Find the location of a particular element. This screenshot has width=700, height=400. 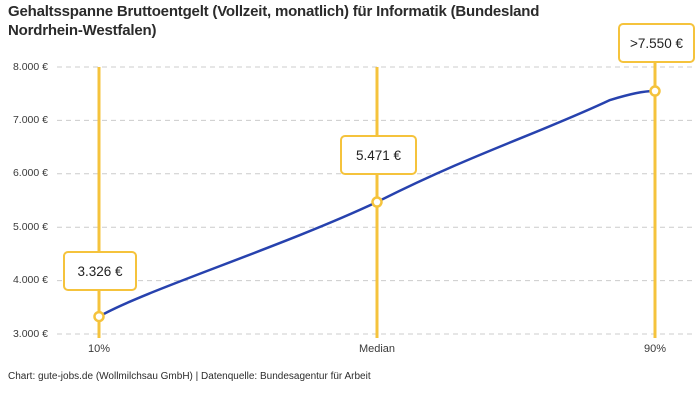

value-callout-text: 5.471 € is located at coordinates (378, 155).